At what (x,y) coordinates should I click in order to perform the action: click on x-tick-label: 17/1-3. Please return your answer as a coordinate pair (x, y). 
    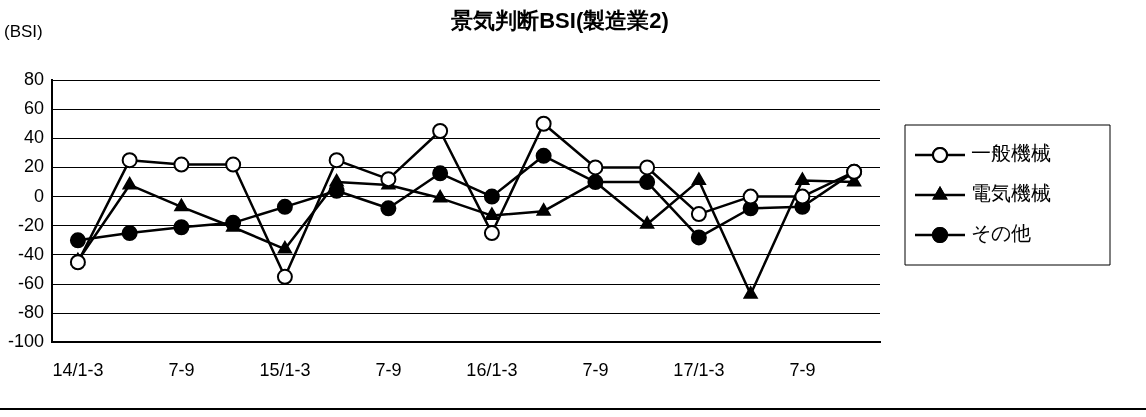
    Looking at the image, I should click on (699, 370).